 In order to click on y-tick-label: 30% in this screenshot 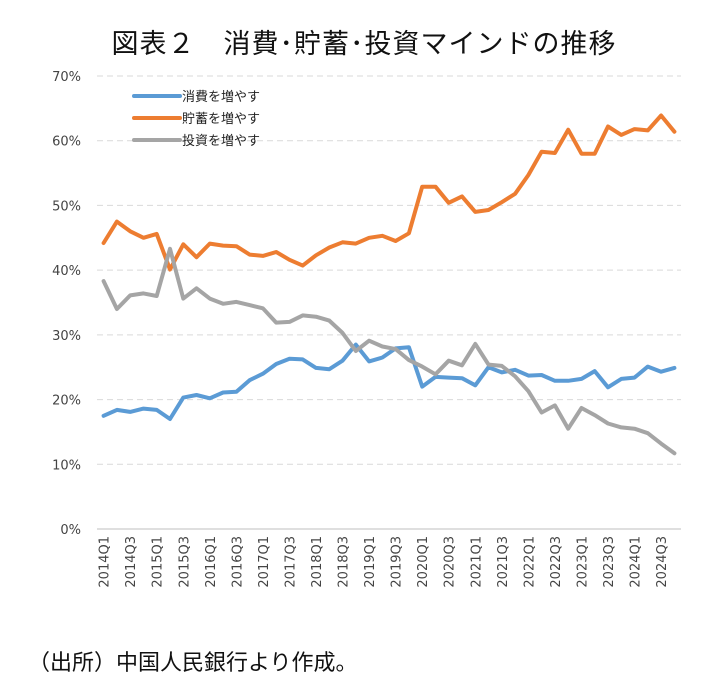, I will do `click(66, 336)`.